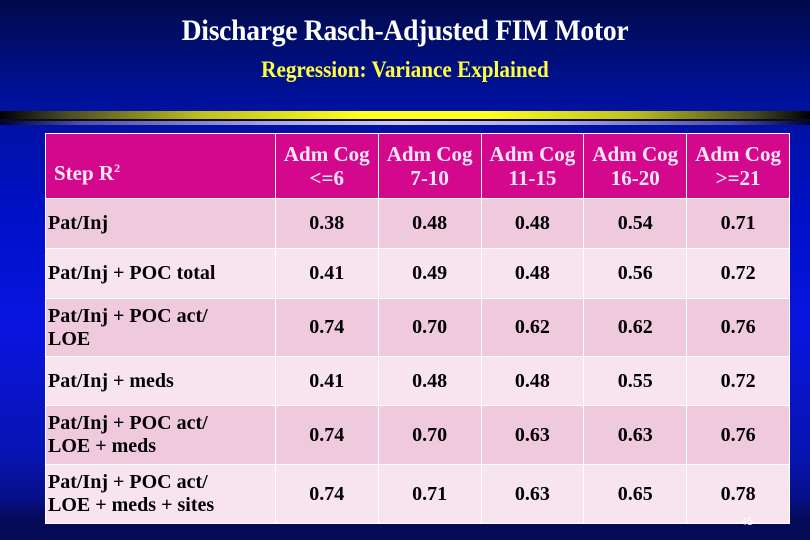 This screenshot has height=540, width=810. I want to click on row-label: Pat/Inj, so click(160, 223).